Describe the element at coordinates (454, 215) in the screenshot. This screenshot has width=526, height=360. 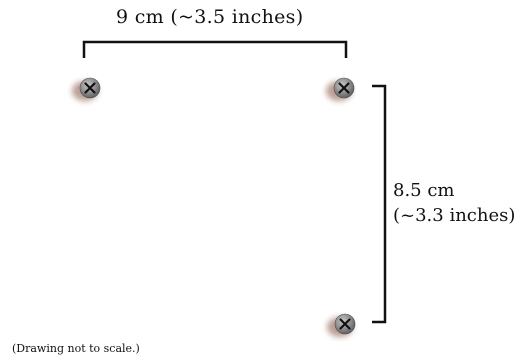
I see `vertical-measure-label-inches: (~3.3 inches)` at that location.